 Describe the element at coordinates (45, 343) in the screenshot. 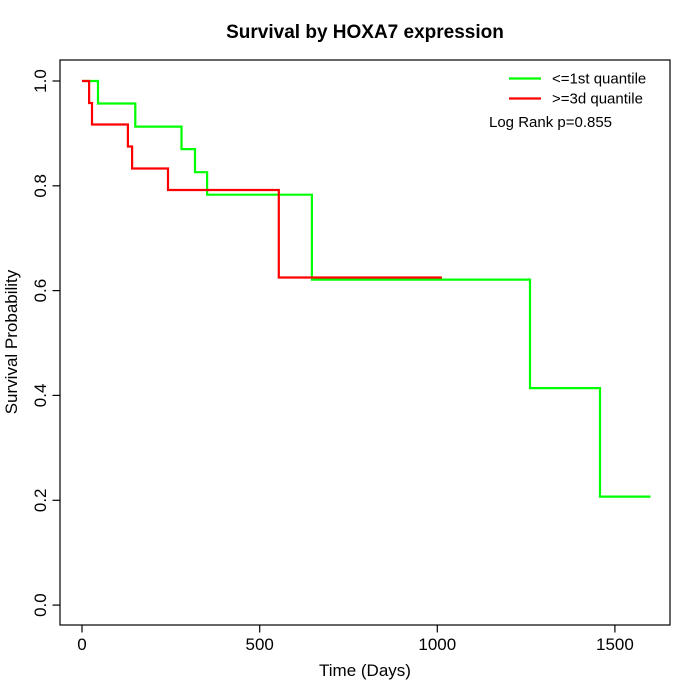

I see `y-axis: 0.0 0.2 0.4 0.6 0.8 1.0` at that location.